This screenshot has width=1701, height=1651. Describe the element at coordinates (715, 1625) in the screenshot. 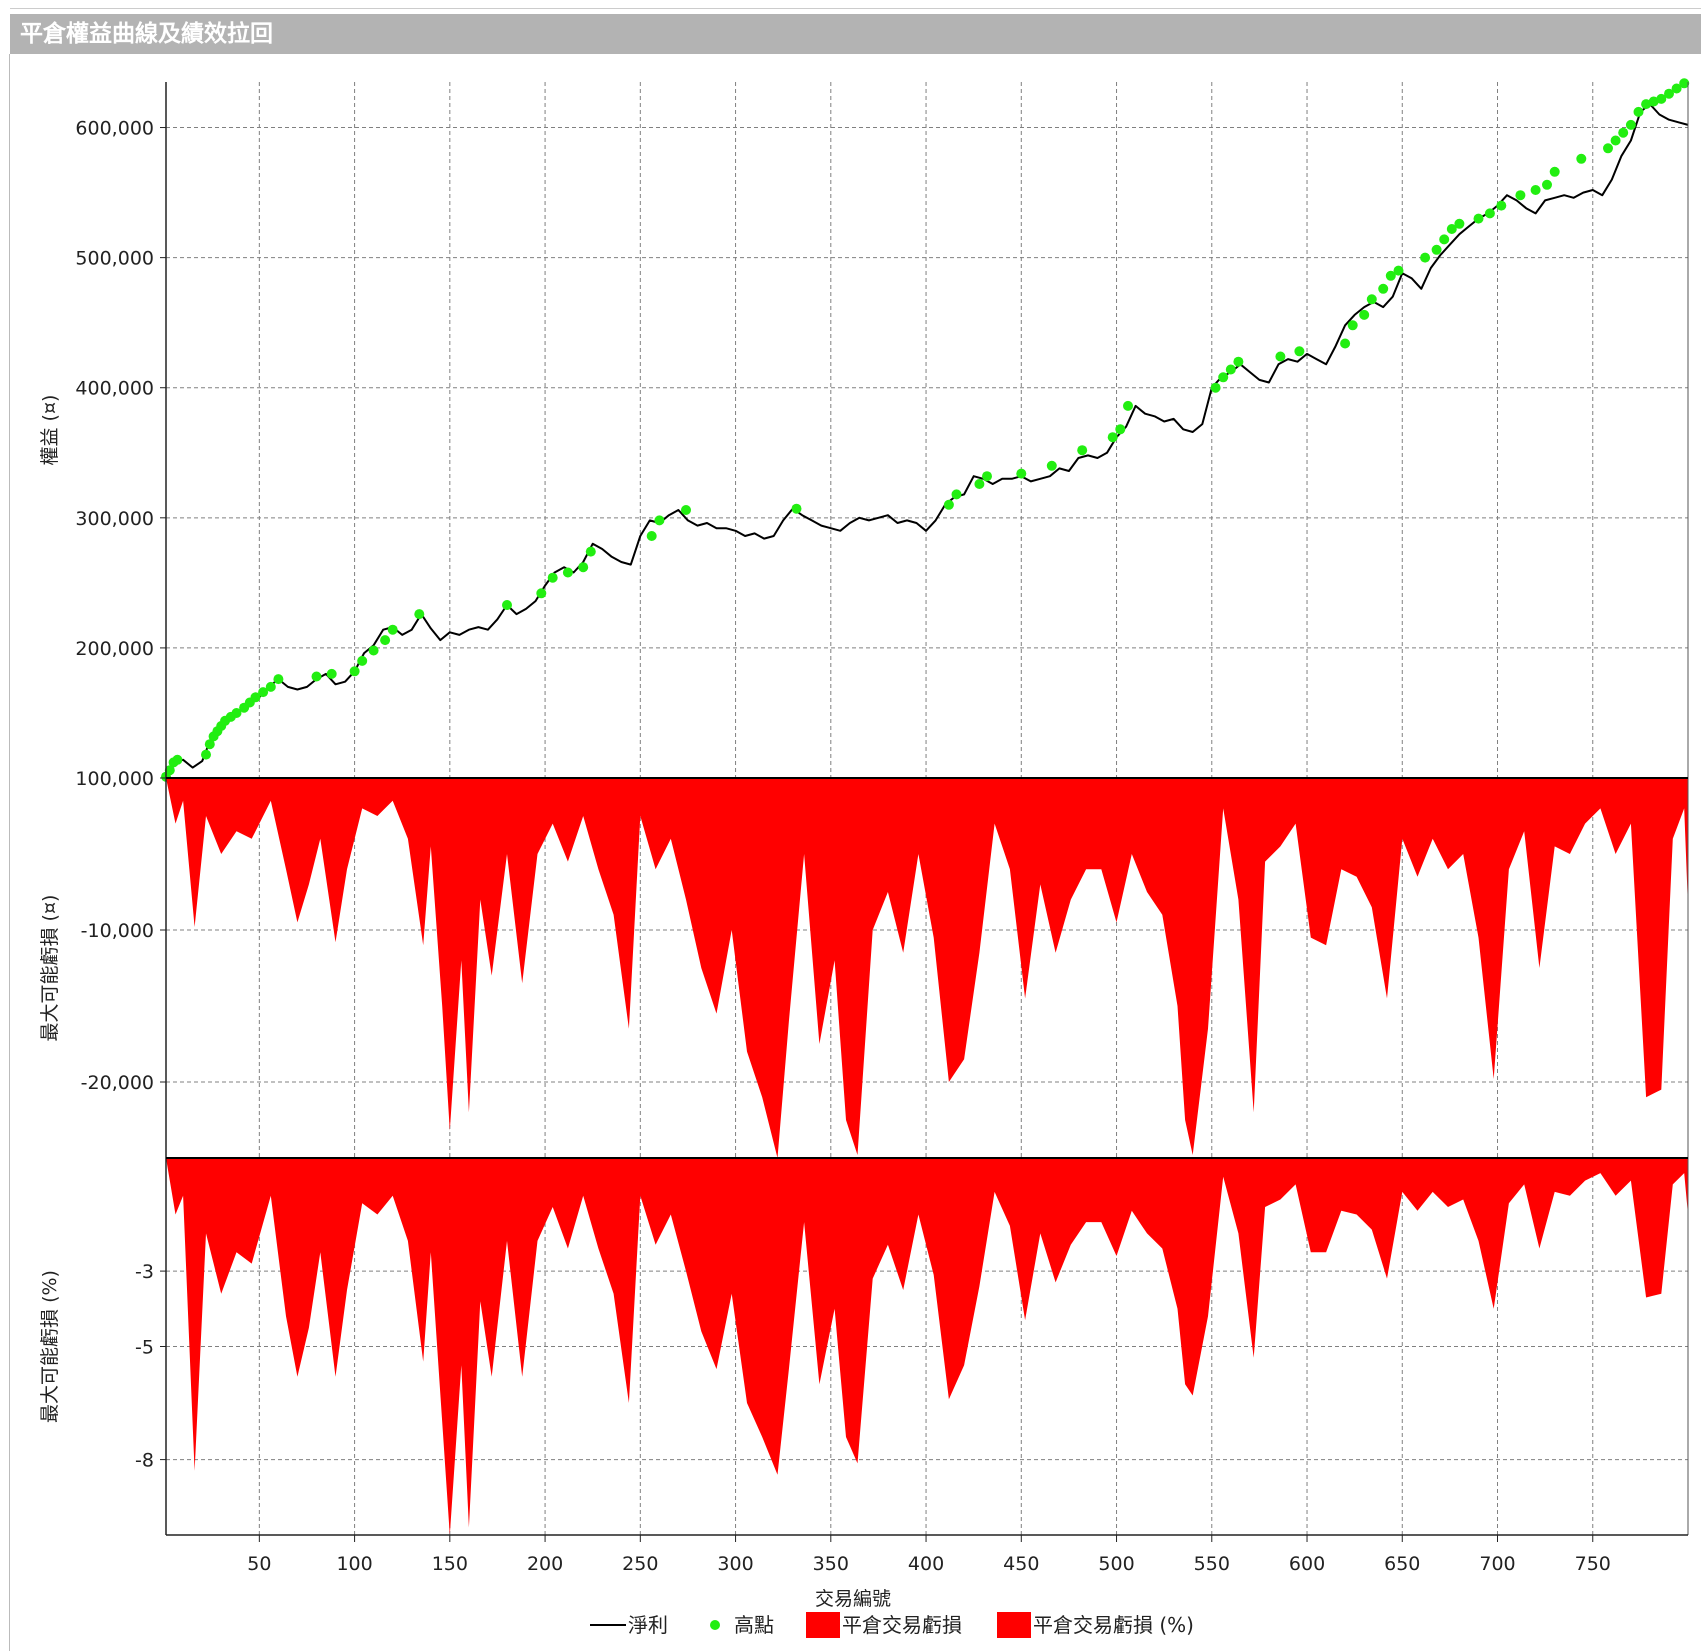

I see `legend-peak-swatch` at that location.